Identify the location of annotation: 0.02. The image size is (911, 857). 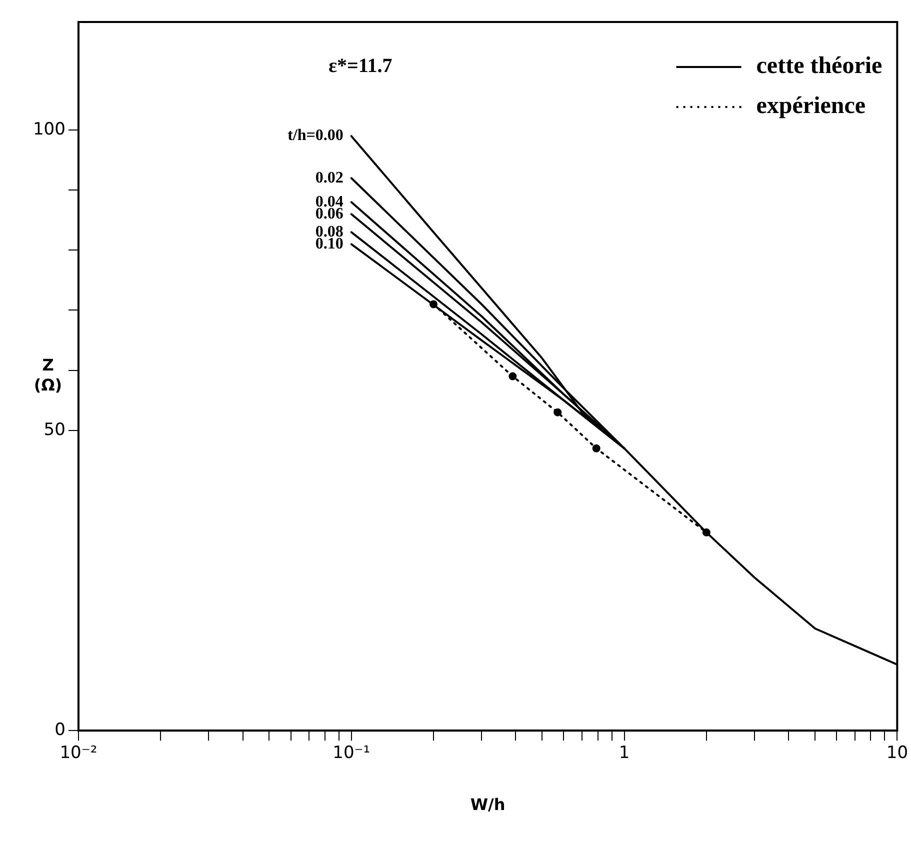
(329, 177).